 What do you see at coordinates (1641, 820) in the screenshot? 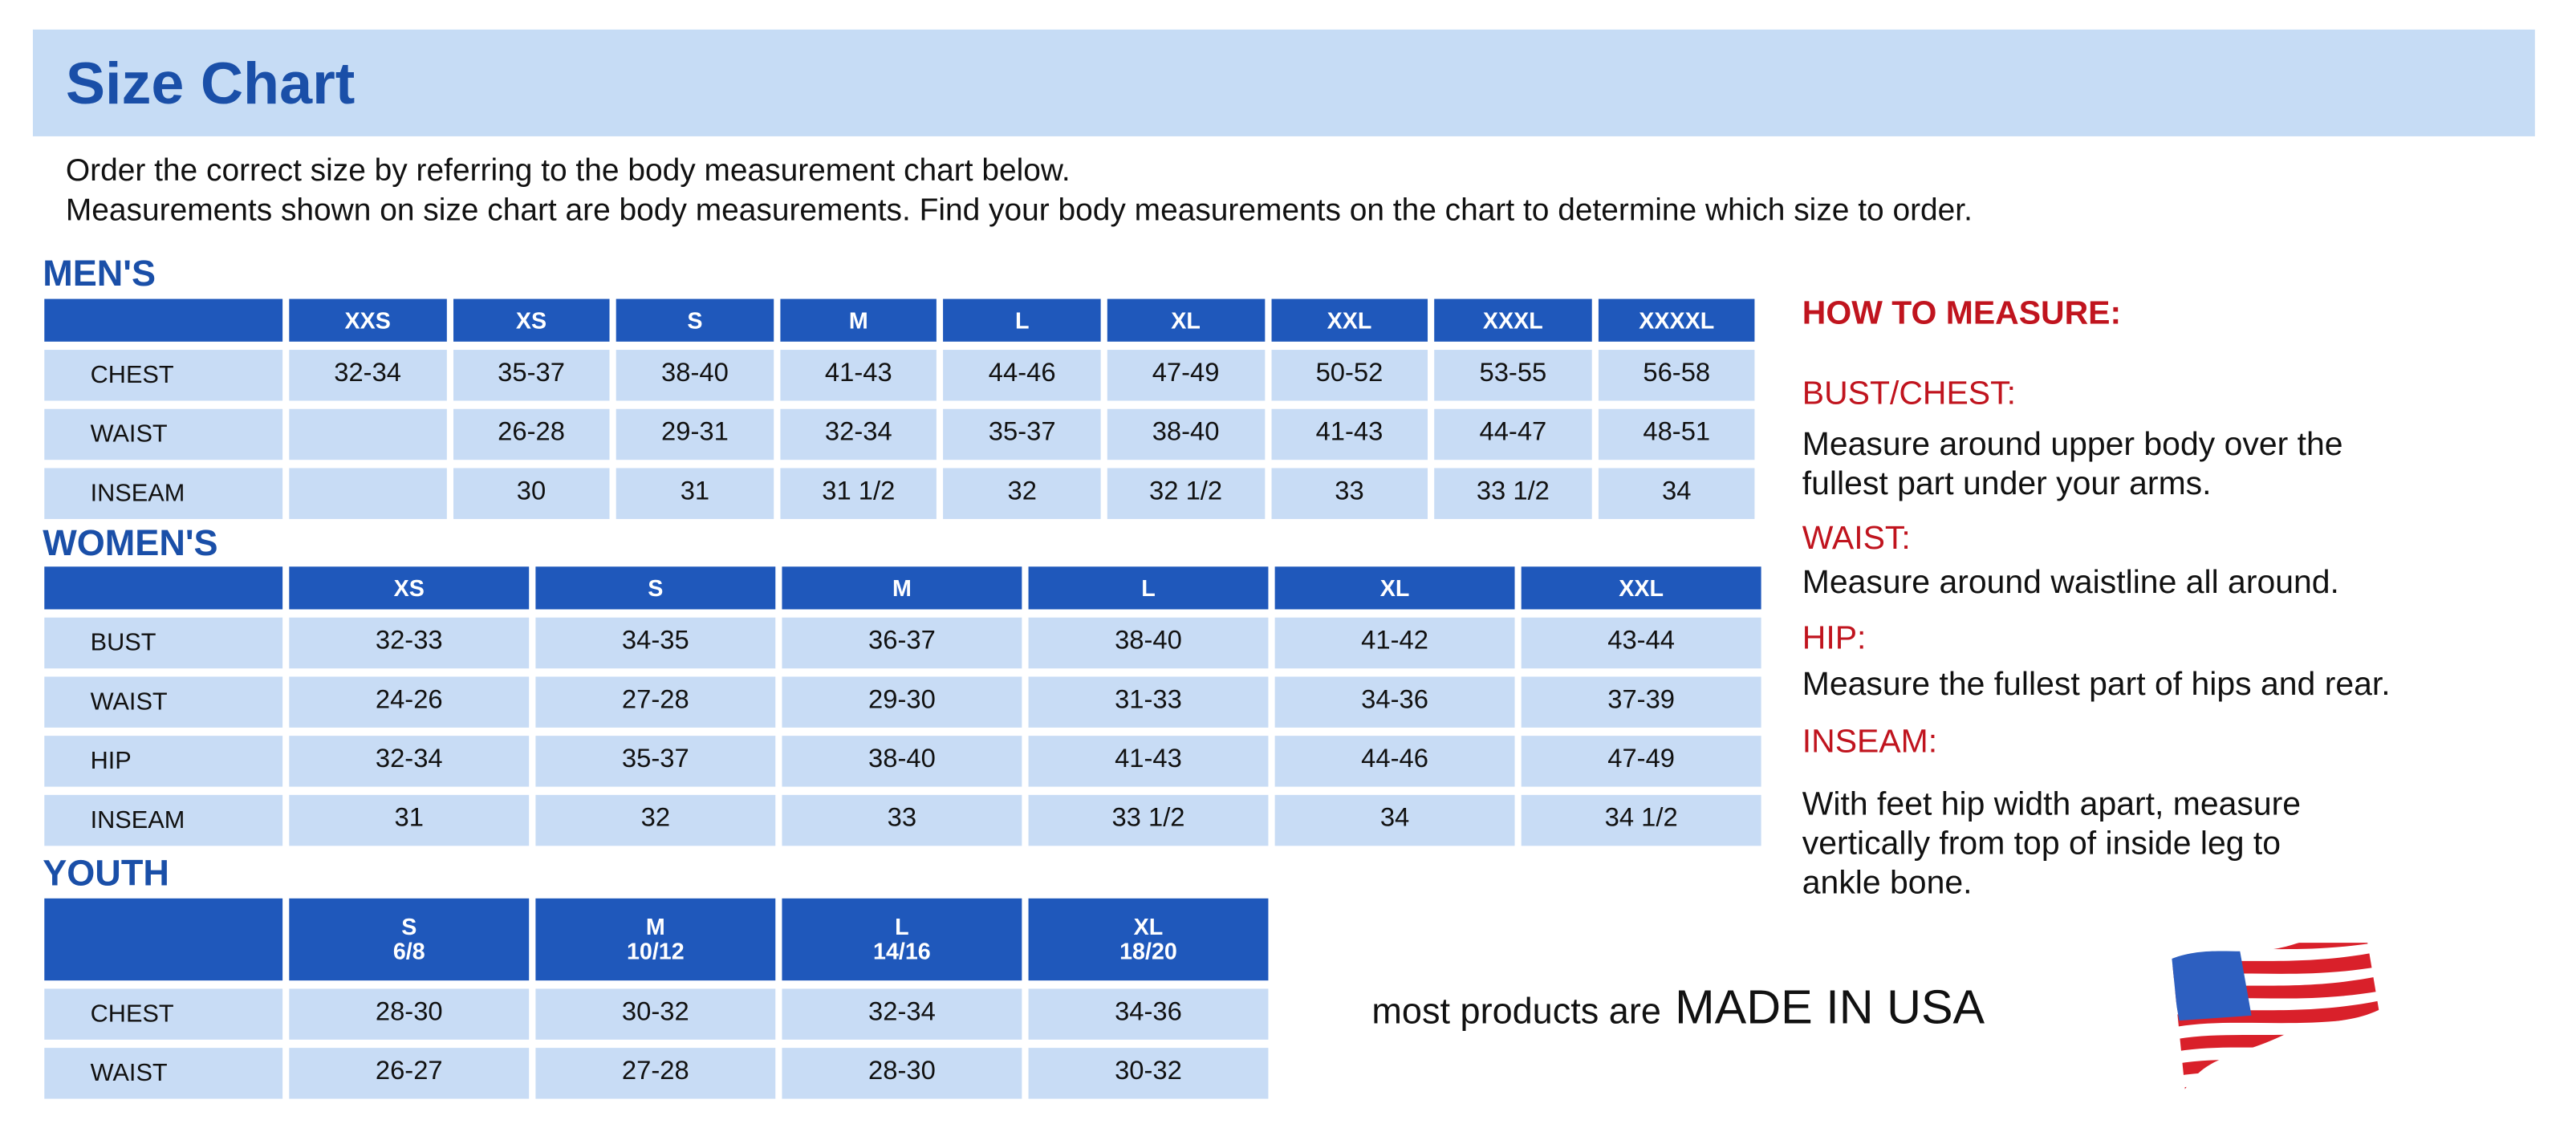
I see `measurement-cell: 34 1/2` at bounding box center [1641, 820].